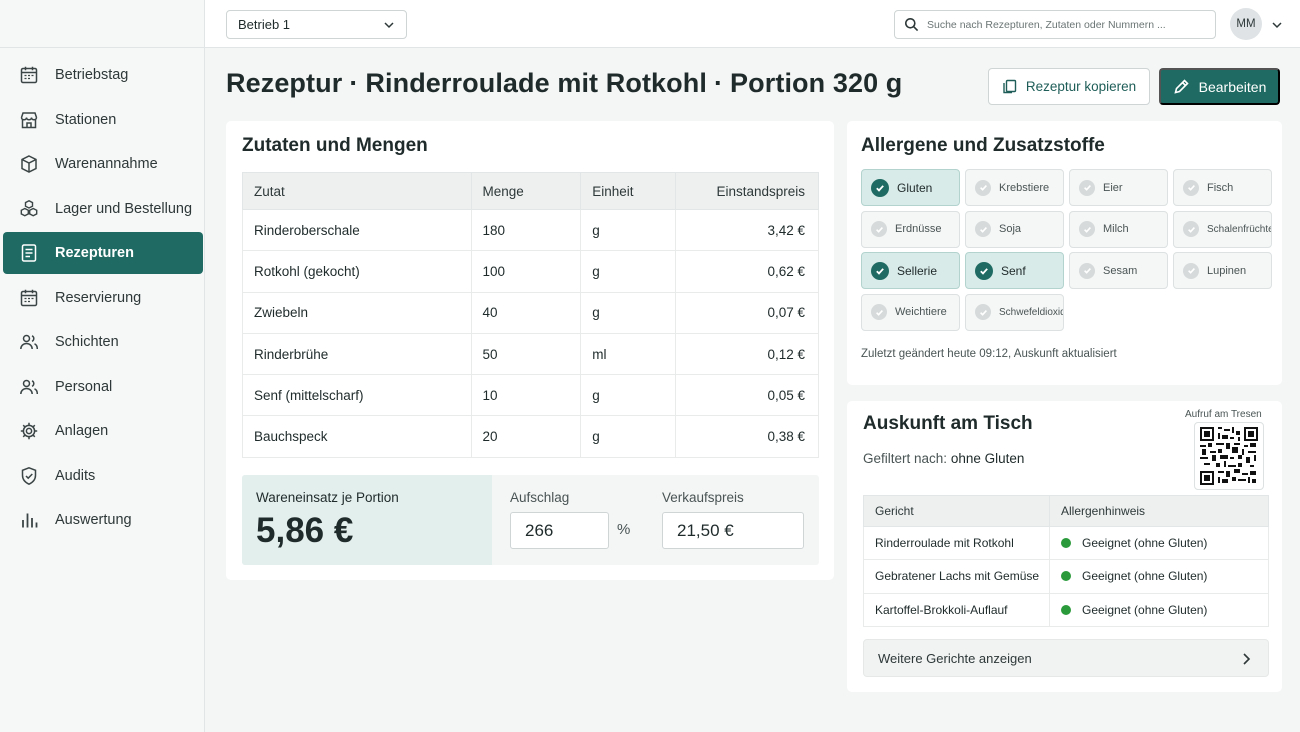 Image resolution: width=1300 pixels, height=732 pixels. I want to click on allergen-chip-gluten: Gluten, so click(910, 187).